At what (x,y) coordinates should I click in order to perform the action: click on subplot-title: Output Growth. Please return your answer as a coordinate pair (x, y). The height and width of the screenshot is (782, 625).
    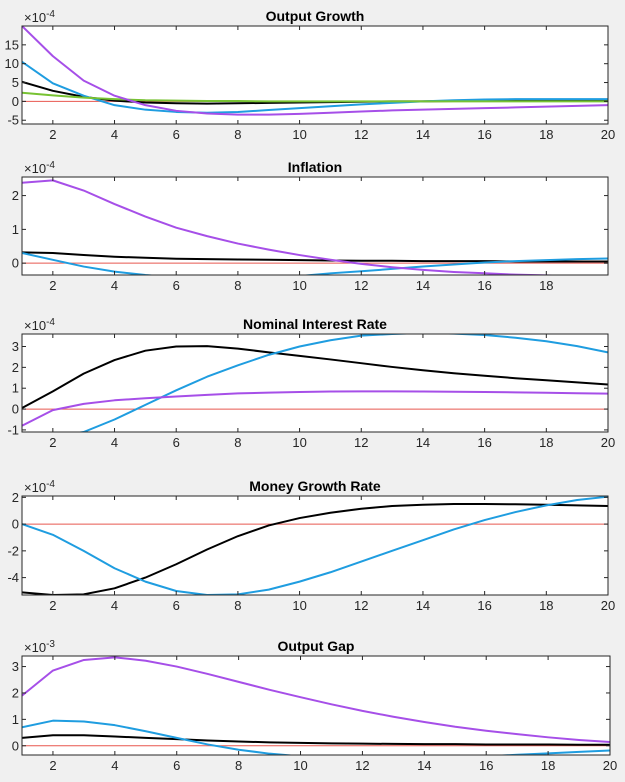
    Looking at the image, I should click on (315, 16).